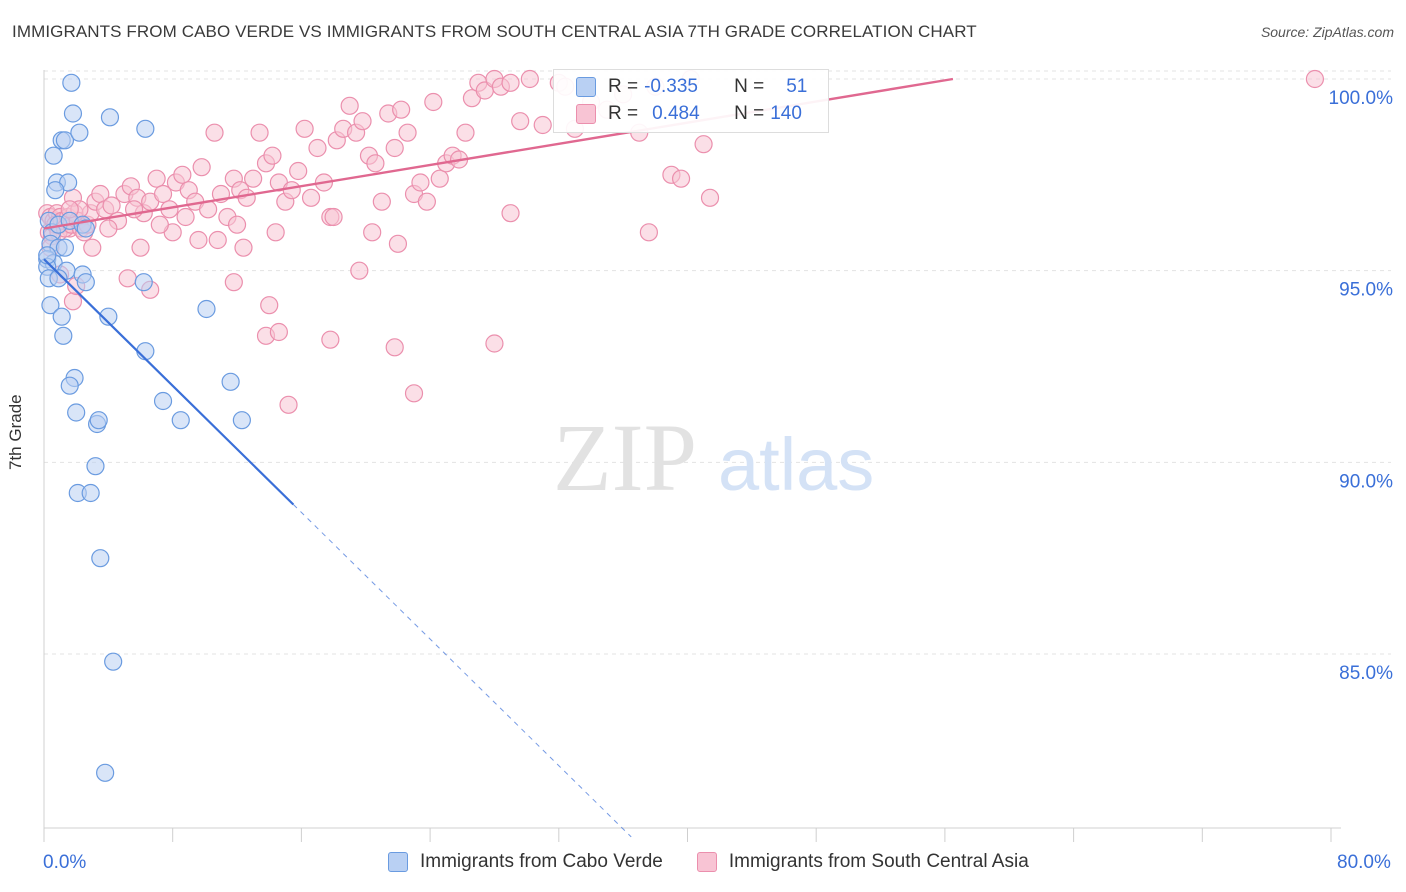 Image resolution: width=1406 pixels, height=892 pixels. I want to click on legend-blue-r-value: -0.335, so click(671, 86).